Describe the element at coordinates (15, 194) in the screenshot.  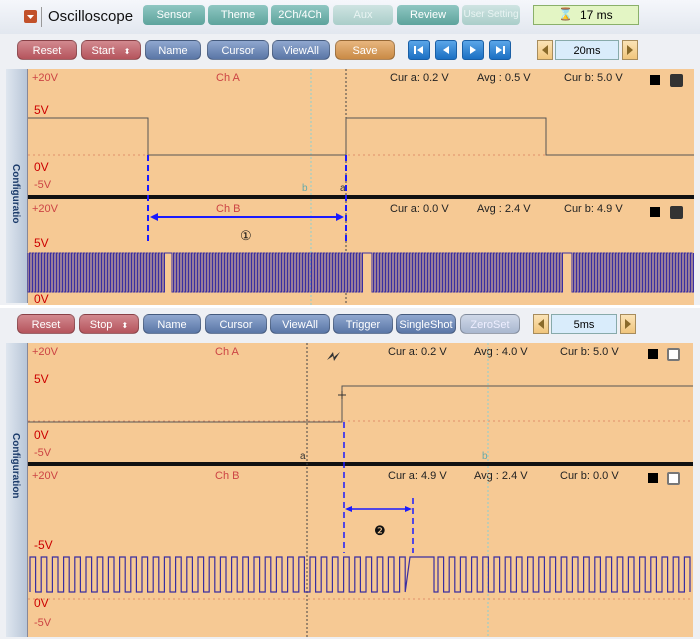
I see `config-sidebar-label: Configuratio` at that location.